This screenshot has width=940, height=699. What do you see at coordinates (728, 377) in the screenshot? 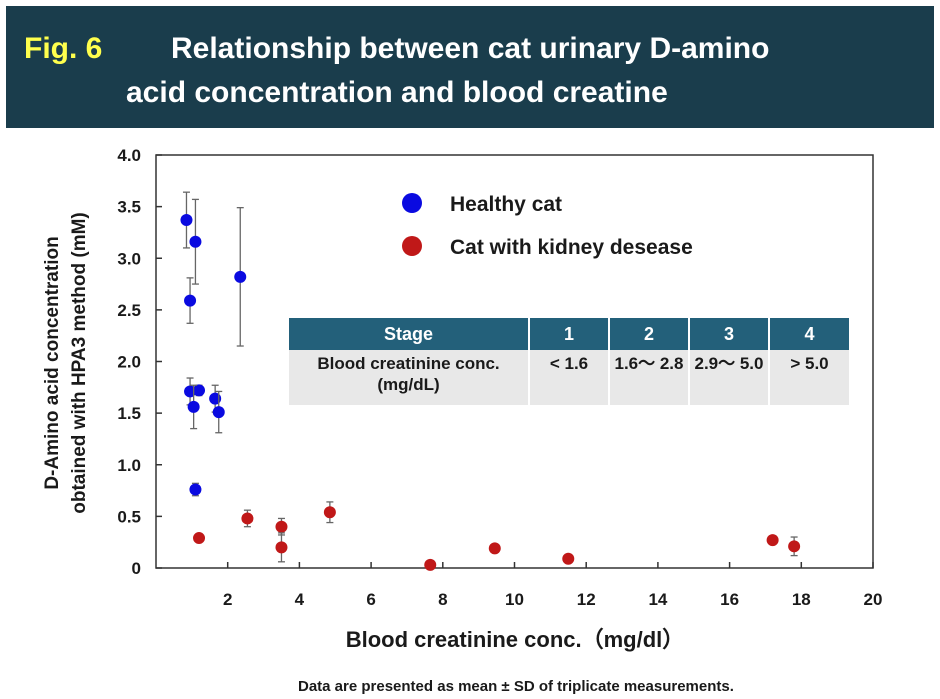
I see `stage-3-range: 2.9～ 5.0` at bounding box center [728, 377].